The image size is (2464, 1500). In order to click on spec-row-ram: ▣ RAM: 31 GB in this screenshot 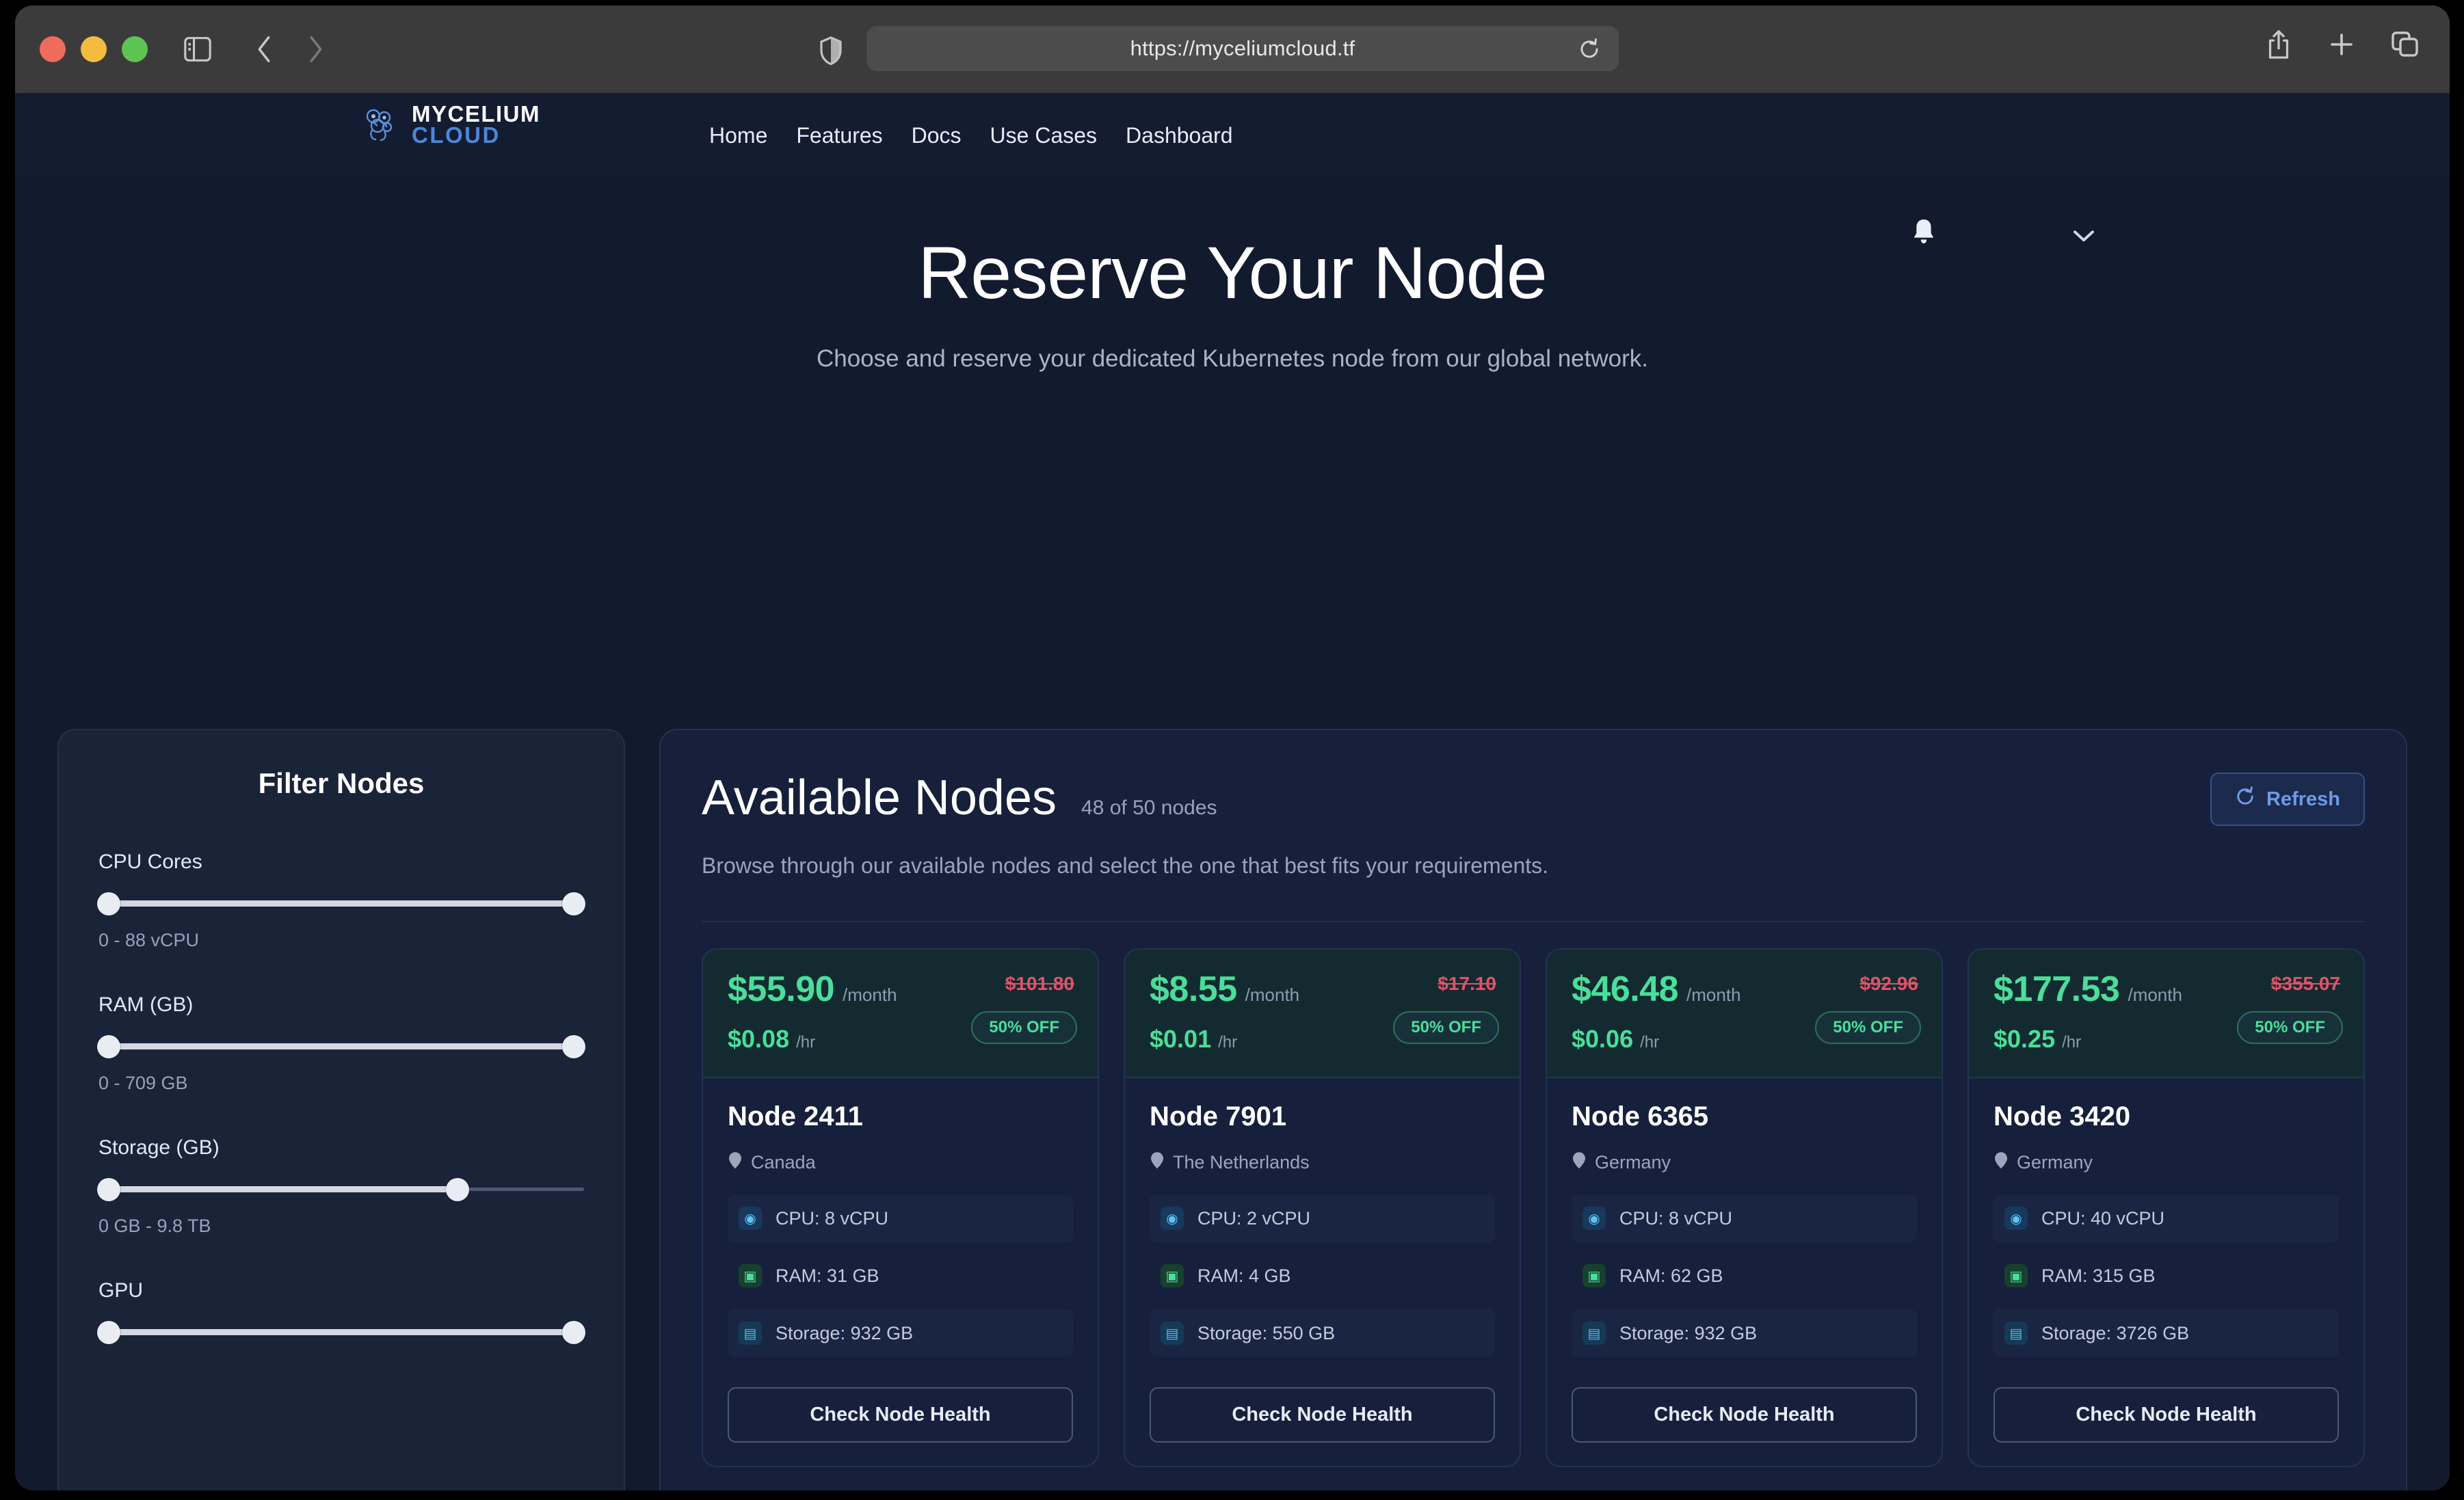, I will do `click(900, 1276)`.